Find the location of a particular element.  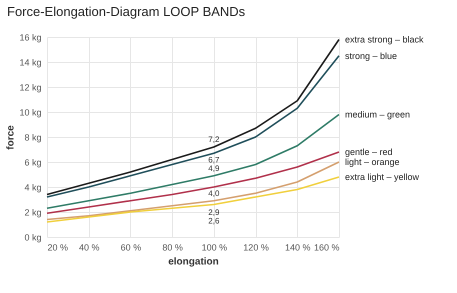

data-label: 6,7 is located at coordinates (214, 159).